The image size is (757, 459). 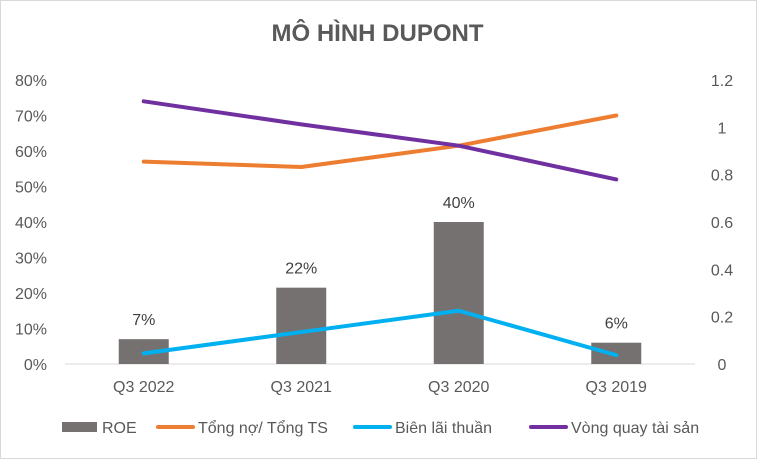 I want to click on data-label: 7%, so click(x=143, y=320).